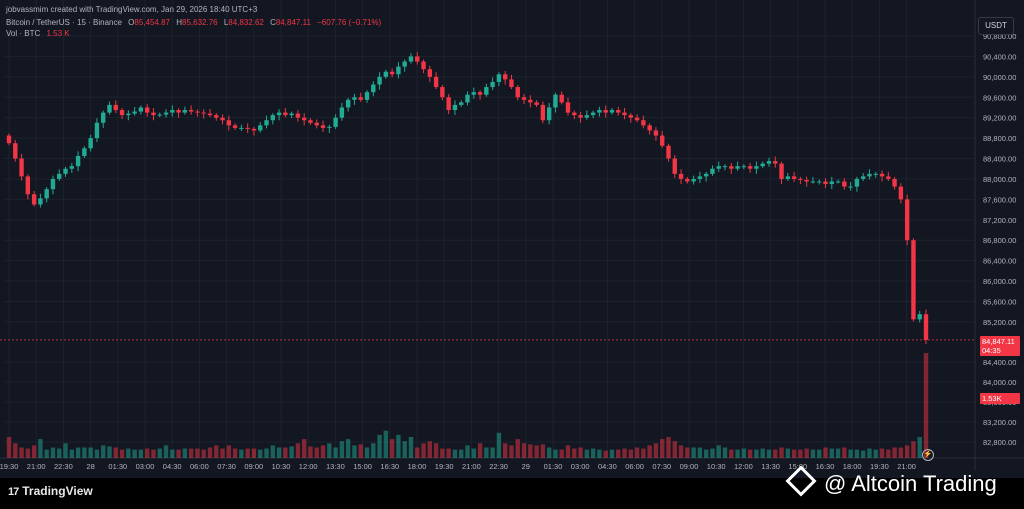 The image size is (1024, 509). Describe the element at coordinates (444, 466) in the screenshot. I see `x-tick-label: 19:30` at that location.